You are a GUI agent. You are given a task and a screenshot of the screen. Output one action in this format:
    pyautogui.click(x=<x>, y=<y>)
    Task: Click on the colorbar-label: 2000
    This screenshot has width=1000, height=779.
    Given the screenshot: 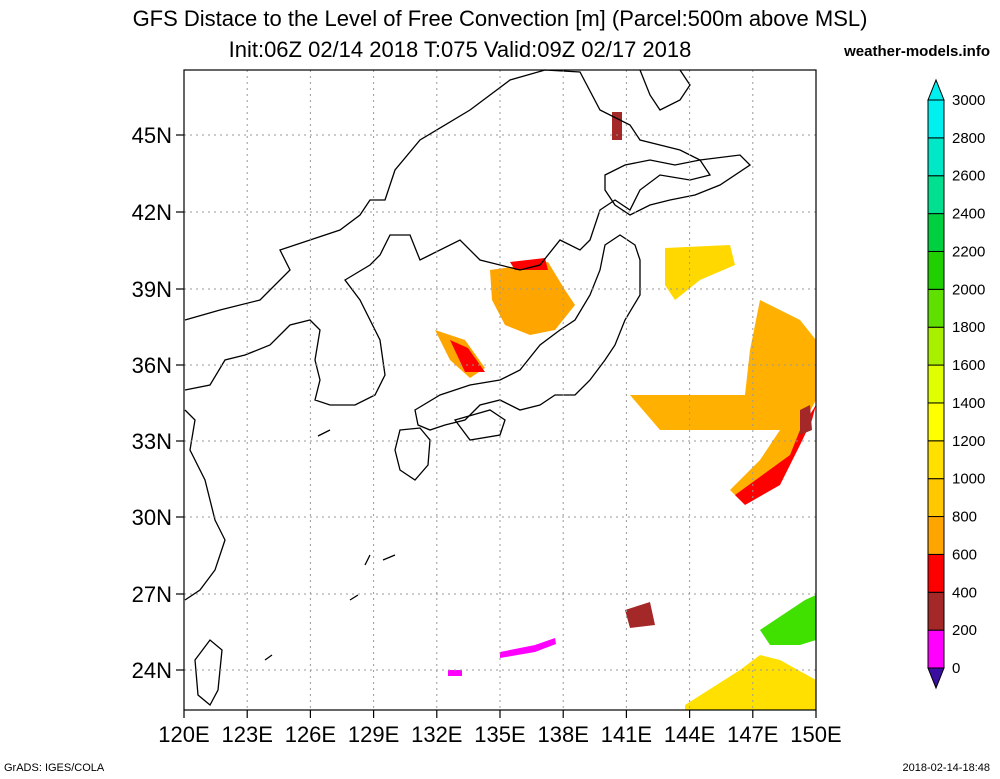 What is the action you would take?
    pyautogui.click(x=968, y=289)
    